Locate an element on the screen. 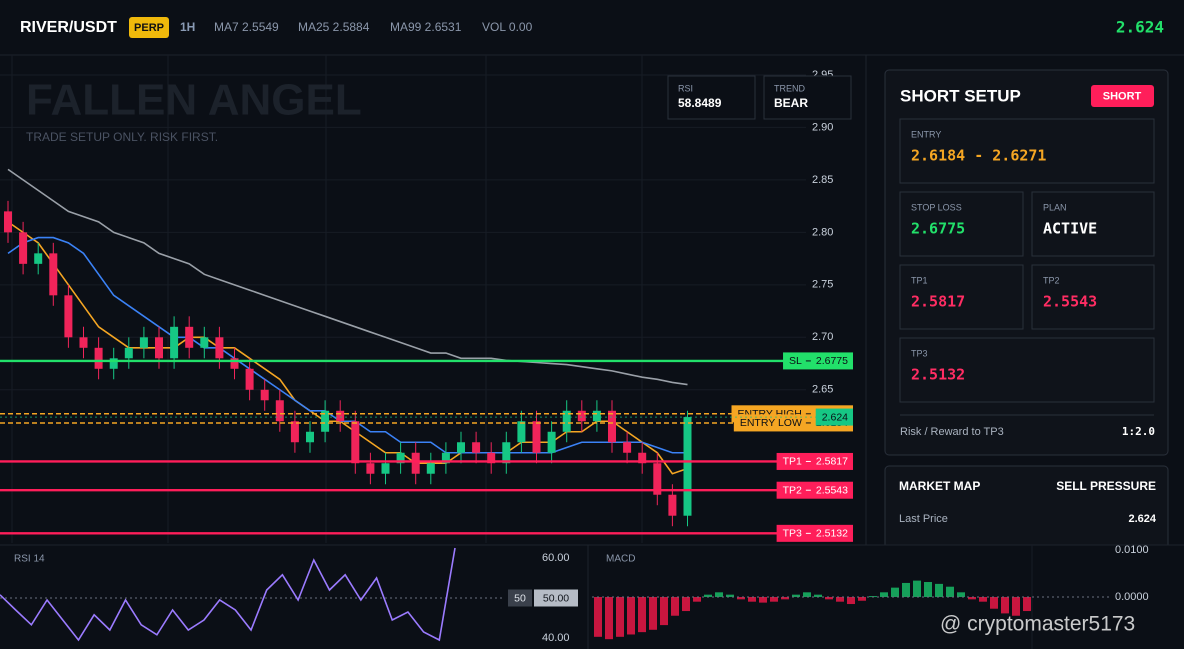 This screenshot has width=1184, height=649. level-value: 2.5132 is located at coordinates (832, 534).